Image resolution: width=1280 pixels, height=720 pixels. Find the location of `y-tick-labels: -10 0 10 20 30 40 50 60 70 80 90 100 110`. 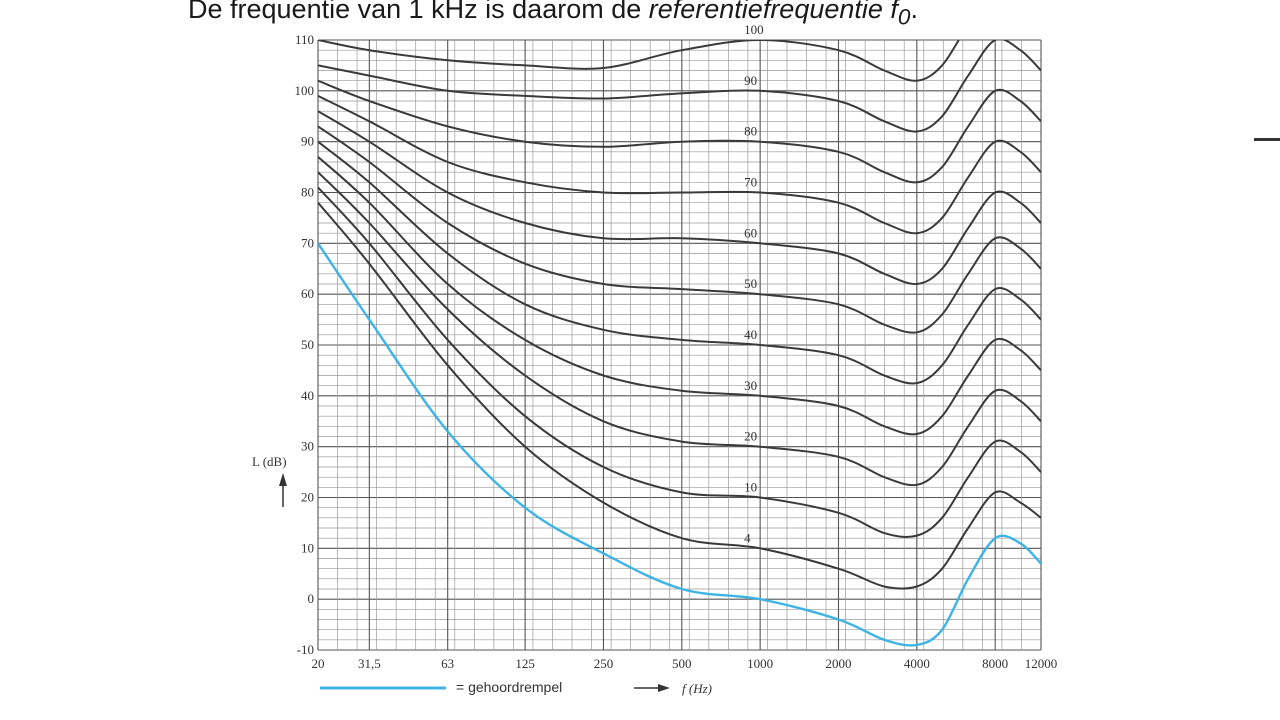

y-tick-labels: -10 0 10 20 30 40 50 60 70 80 90 100 110 is located at coordinates (305, 344).